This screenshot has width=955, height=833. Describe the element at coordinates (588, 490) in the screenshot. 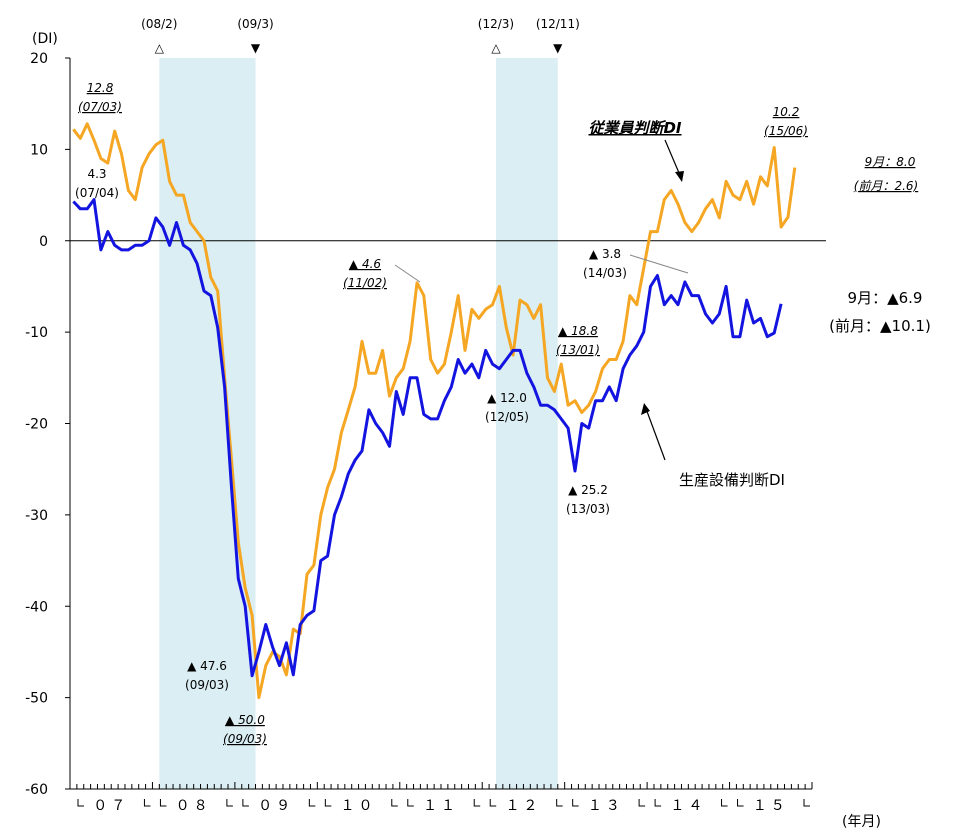

I see `annotation-value: ▲ 25.2` at that location.